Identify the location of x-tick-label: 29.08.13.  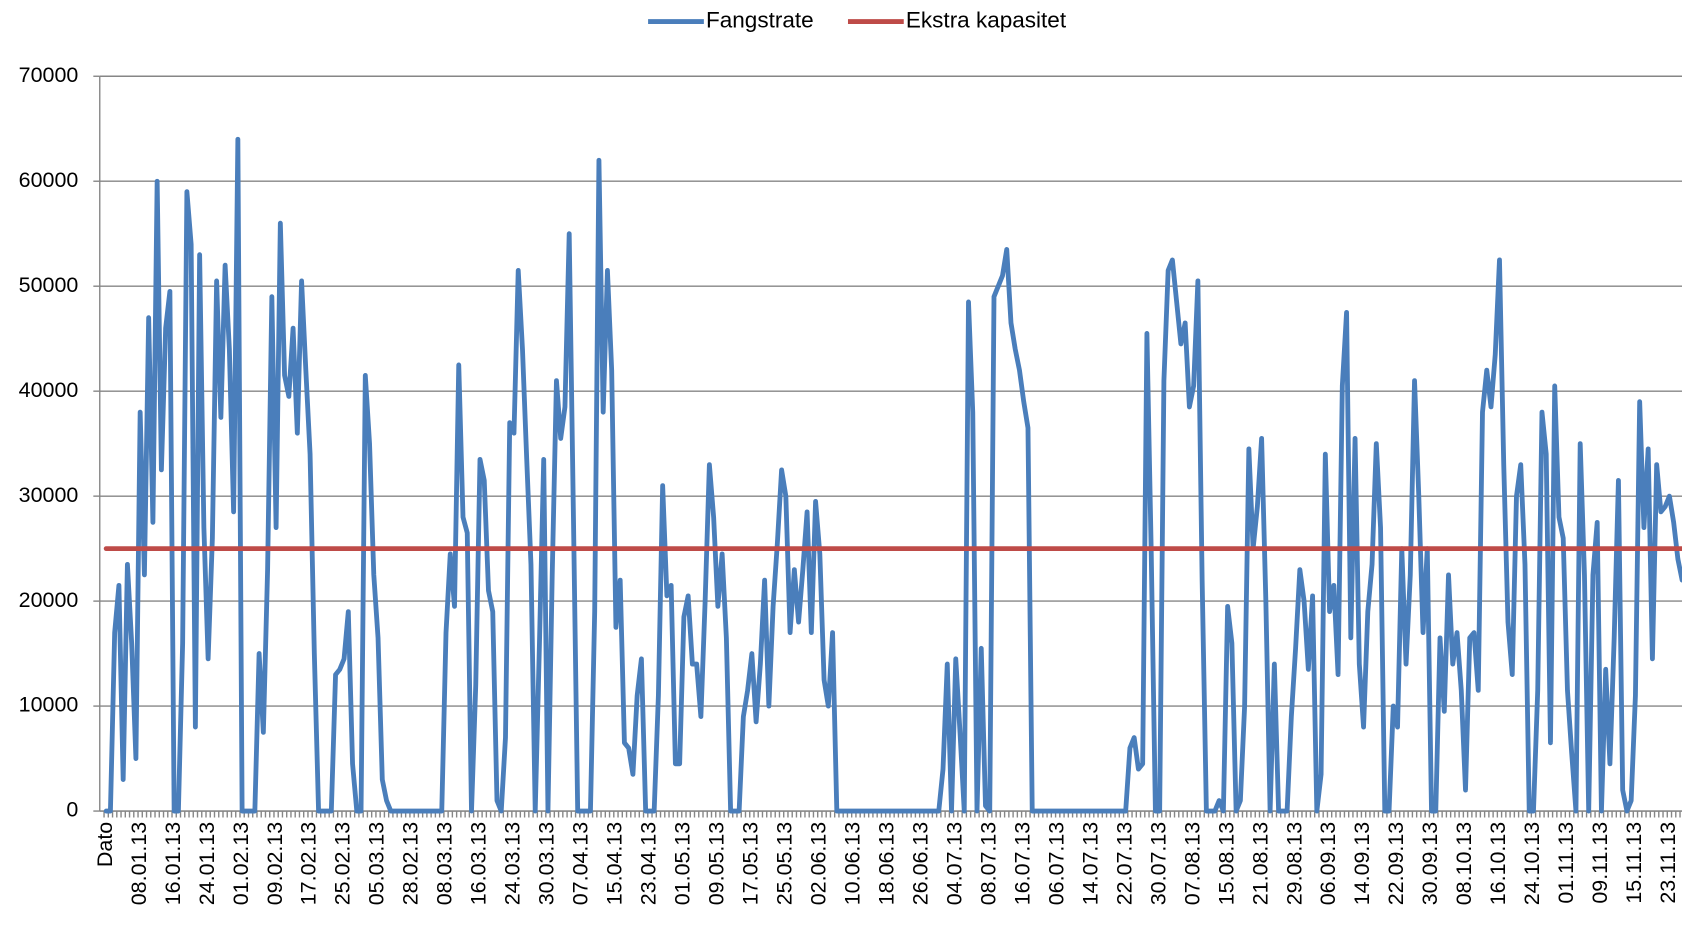
(1294, 863).